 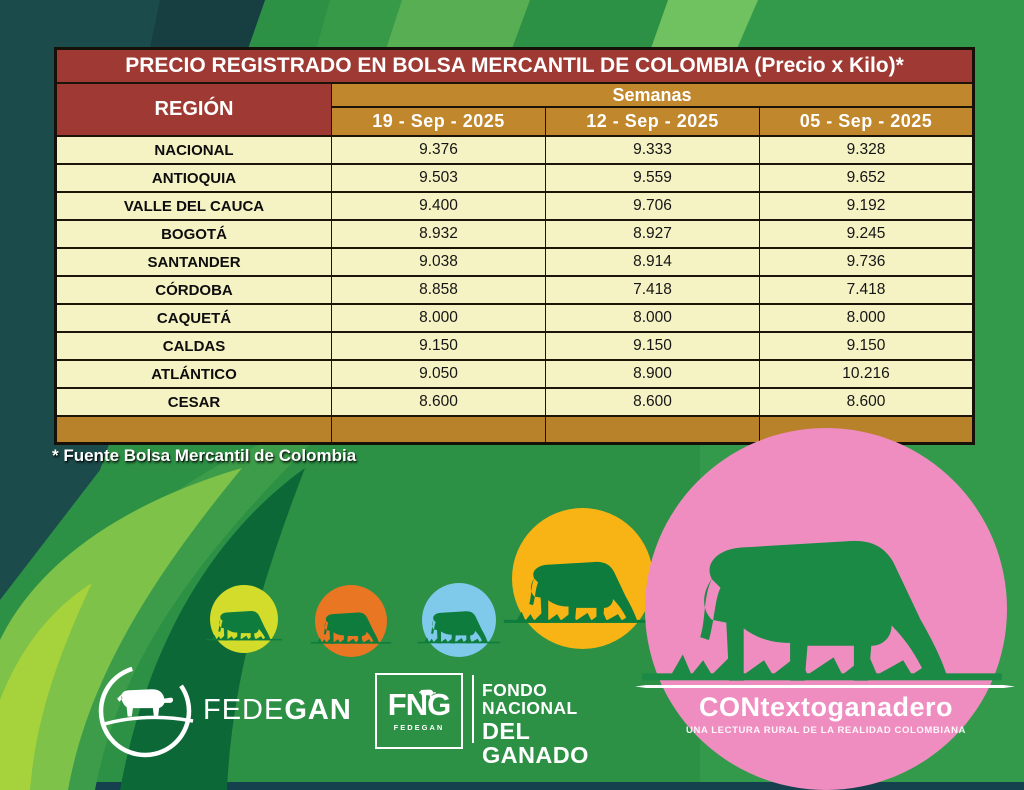 I want to click on table-row: CALDAS 9.150 9.150 9.150, so click(x=514, y=346).